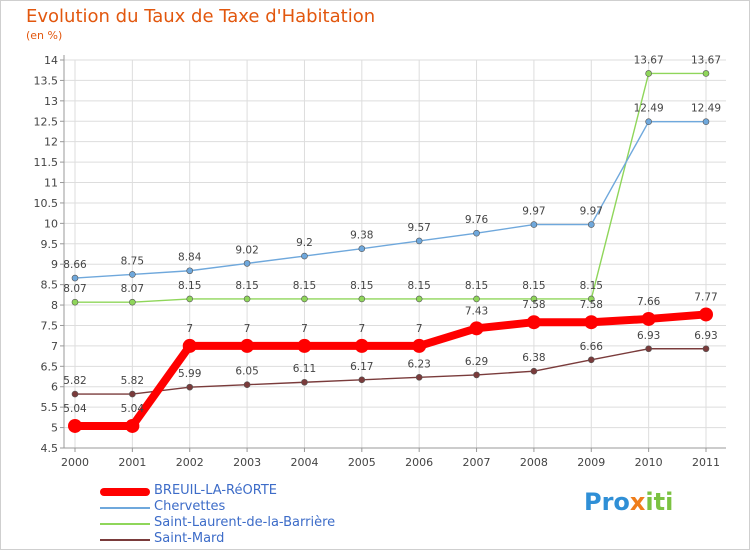 The height and width of the screenshot is (550, 750). Describe the element at coordinates (310, 491) in the screenshot. I see `legend-item-breuil: BREUIL-LA-RéORTE` at that location.